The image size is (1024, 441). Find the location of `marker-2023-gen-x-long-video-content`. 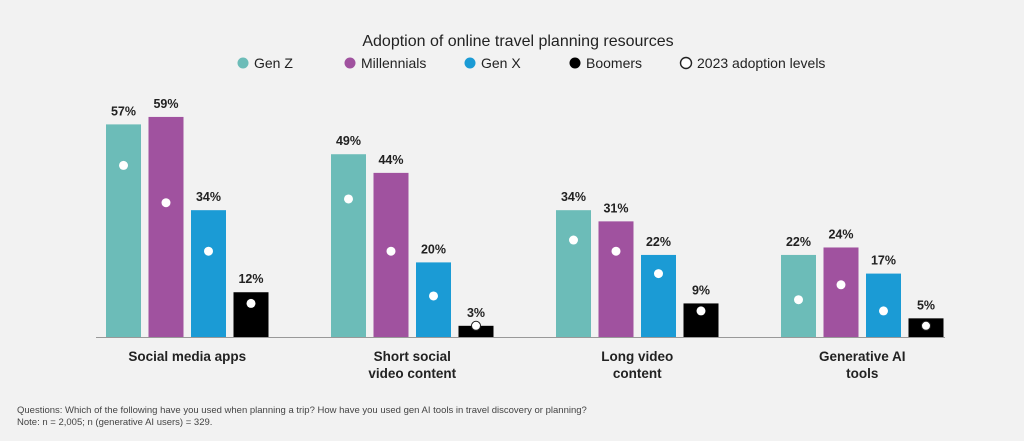

marker-2023-gen-x-long-video-content is located at coordinates (658, 274).